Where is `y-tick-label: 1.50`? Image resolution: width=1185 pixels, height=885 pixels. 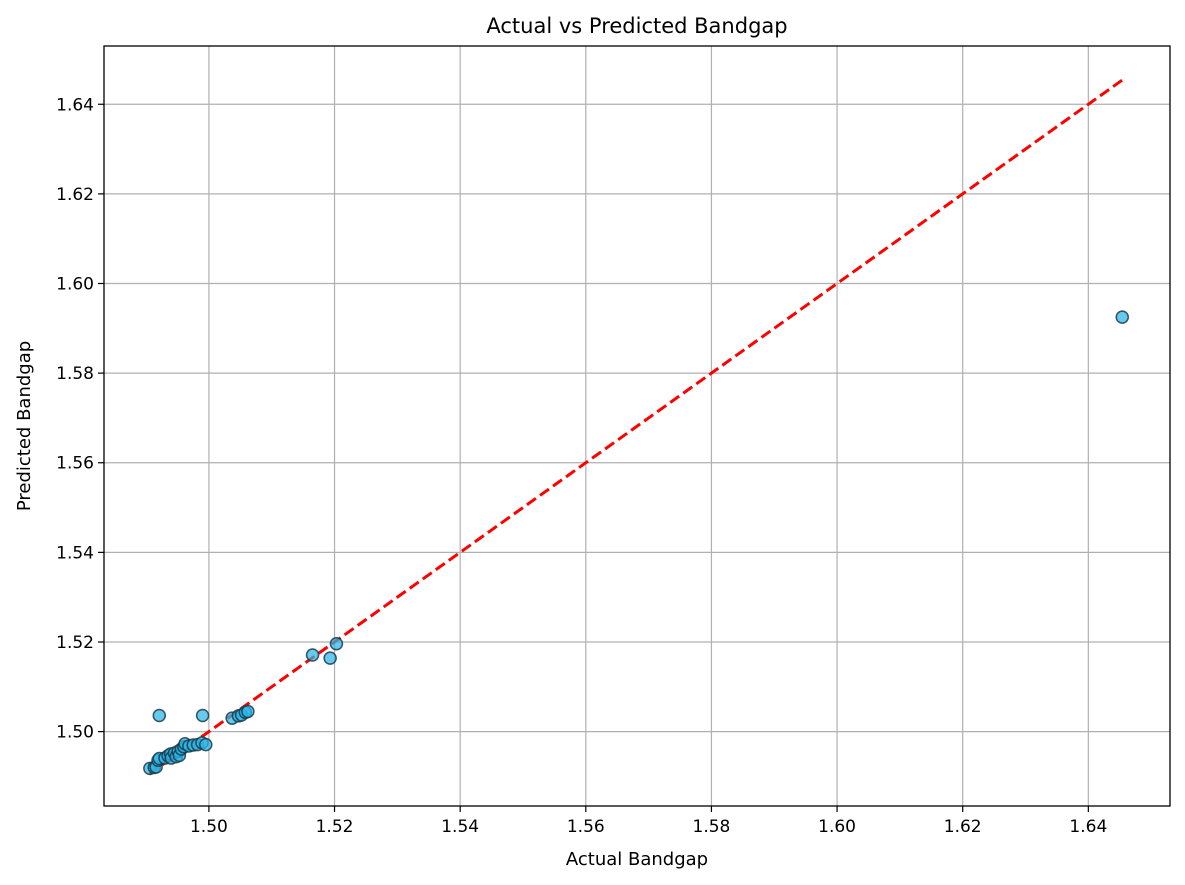 y-tick-label: 1.50 is located at coordinates (75, 733).